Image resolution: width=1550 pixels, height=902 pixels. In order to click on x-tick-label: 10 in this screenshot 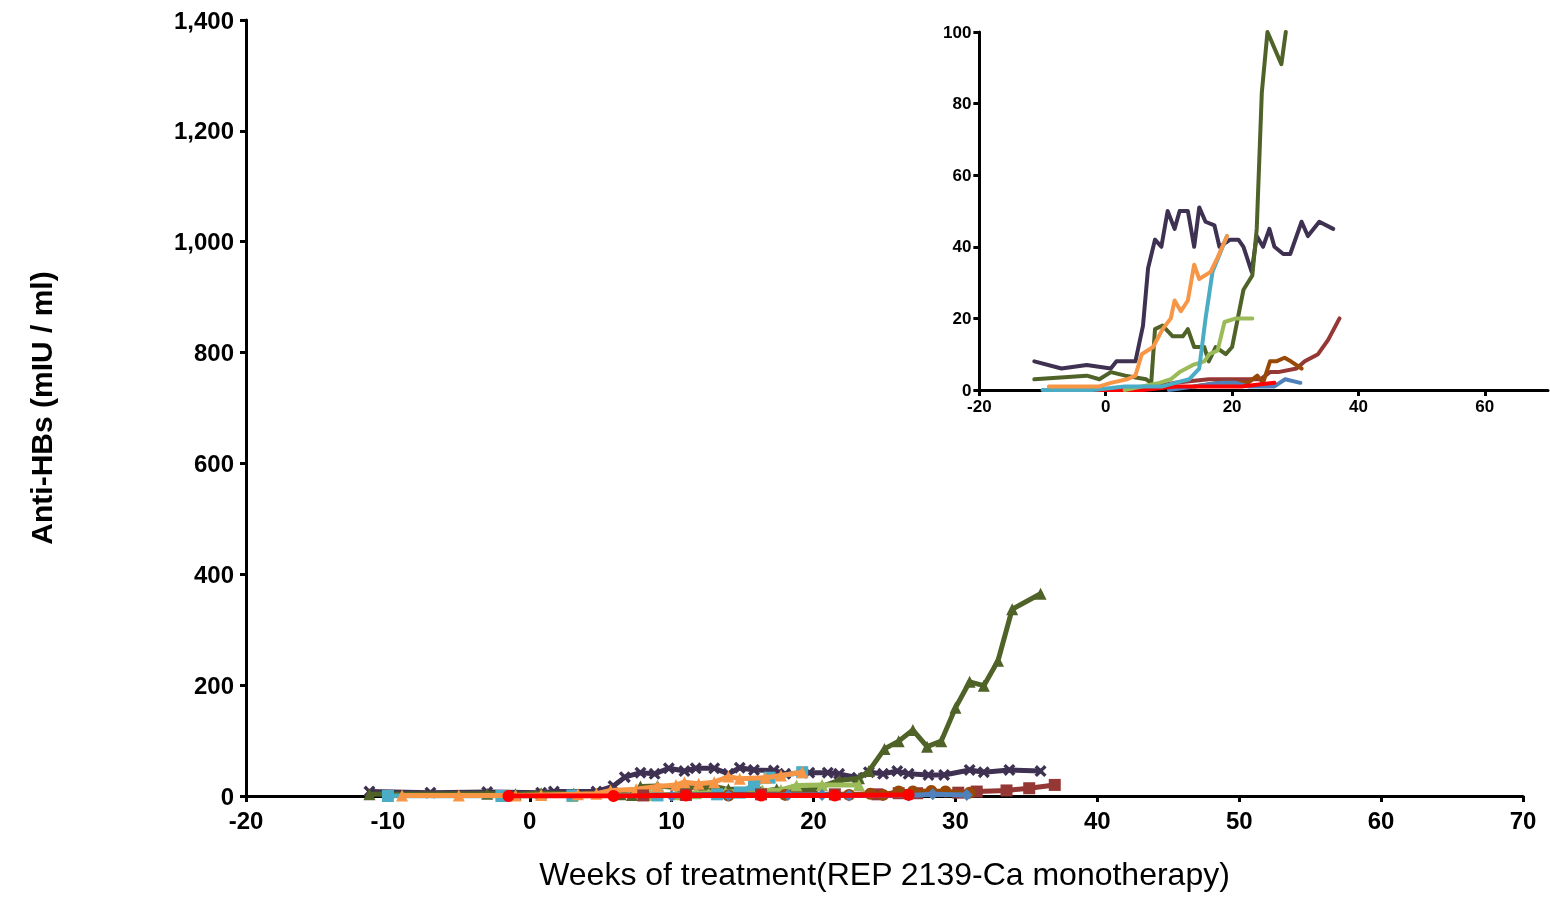, I will do `click(672, 820)`.